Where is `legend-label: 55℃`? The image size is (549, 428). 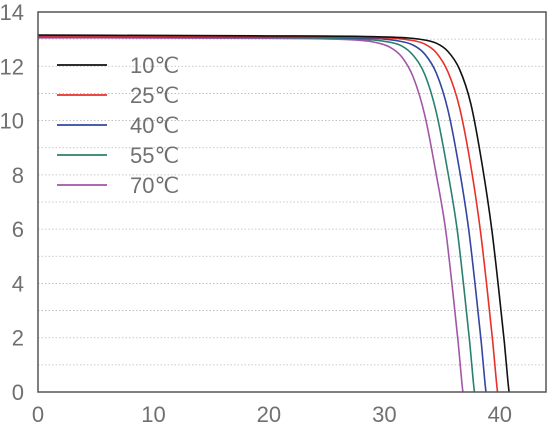
legend-label: 55℃ is located at coordinates (154, 155).